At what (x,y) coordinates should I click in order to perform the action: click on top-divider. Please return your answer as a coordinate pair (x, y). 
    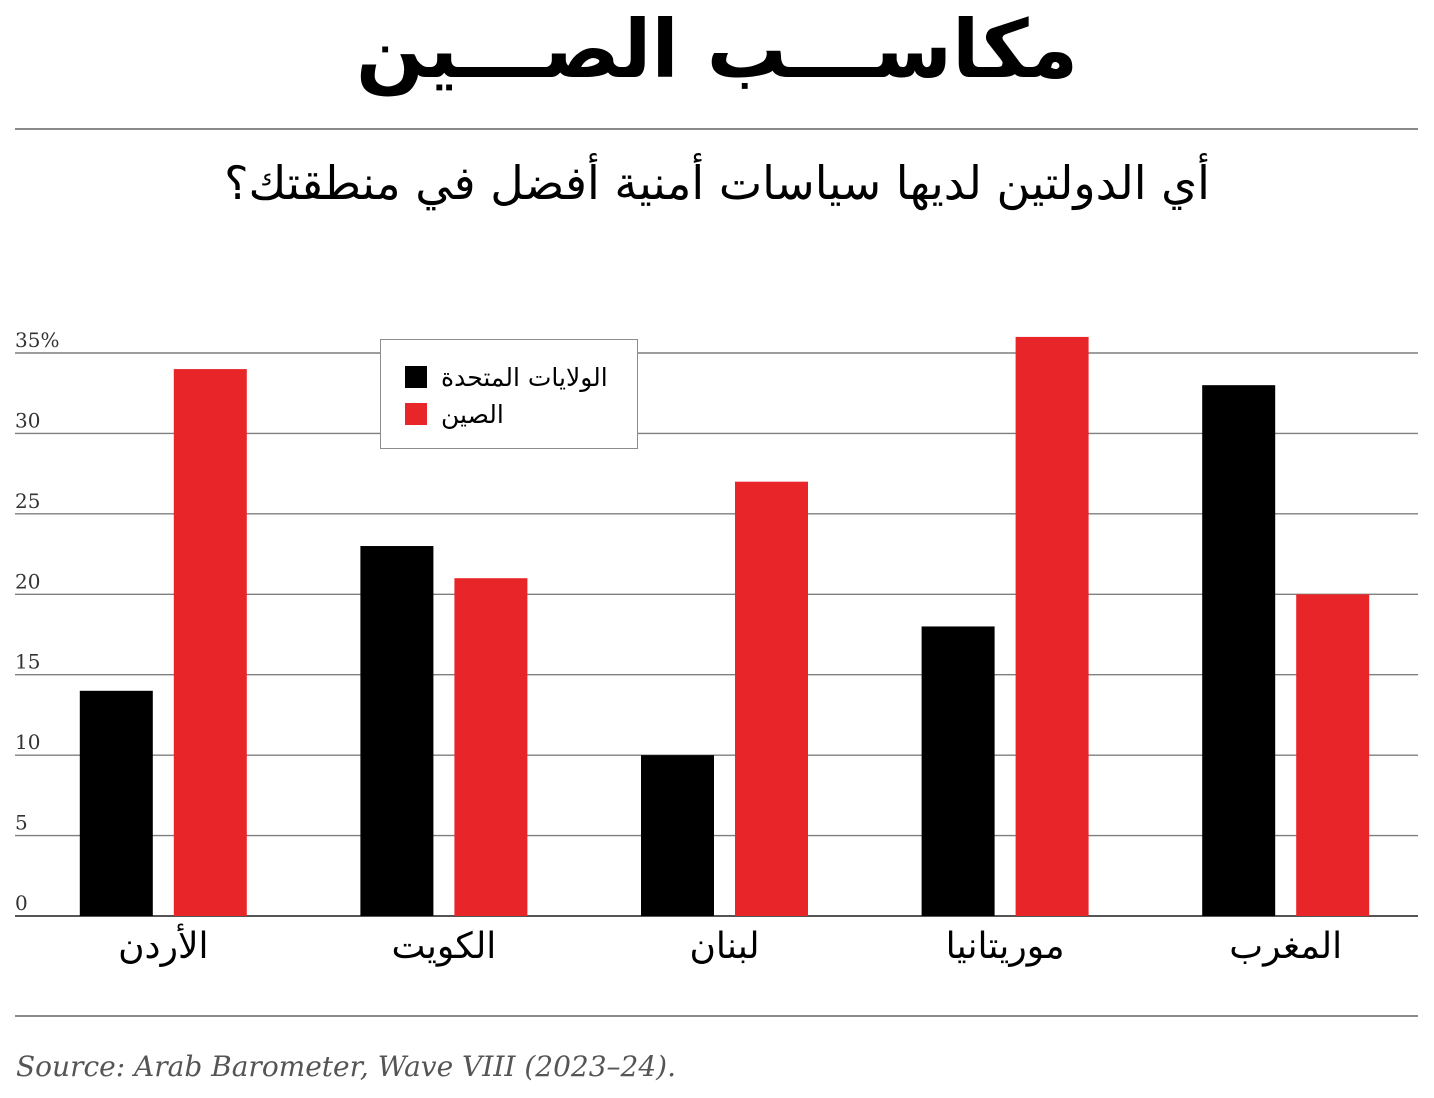
    Looking at the image, I should click on (716, 129).